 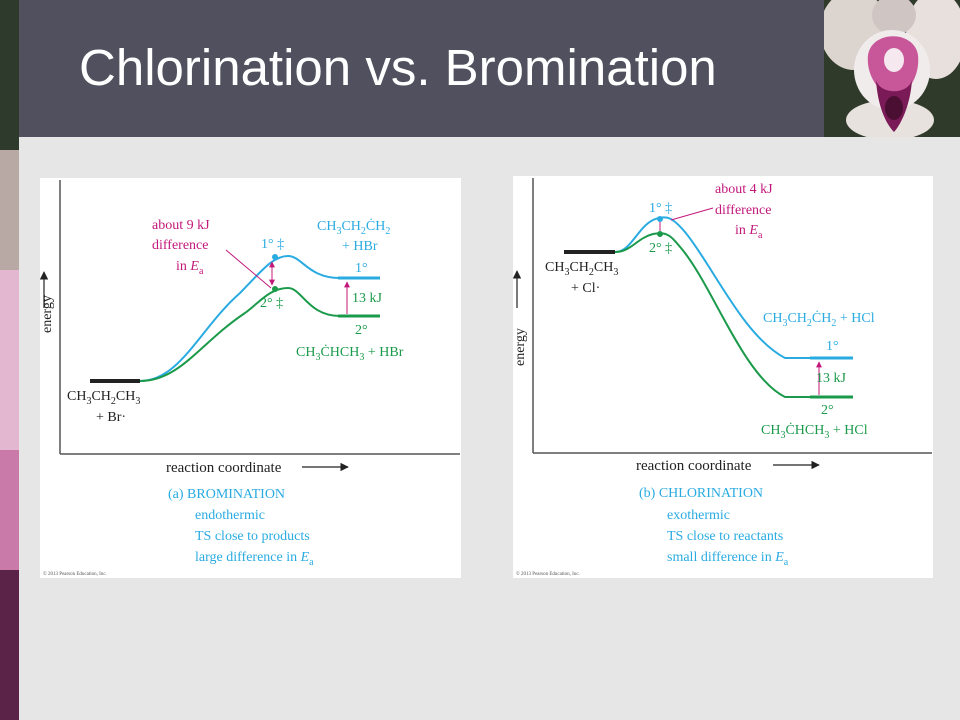 I want to click on caption-line-2: TS close to reactants, so click(x=725, y=536).